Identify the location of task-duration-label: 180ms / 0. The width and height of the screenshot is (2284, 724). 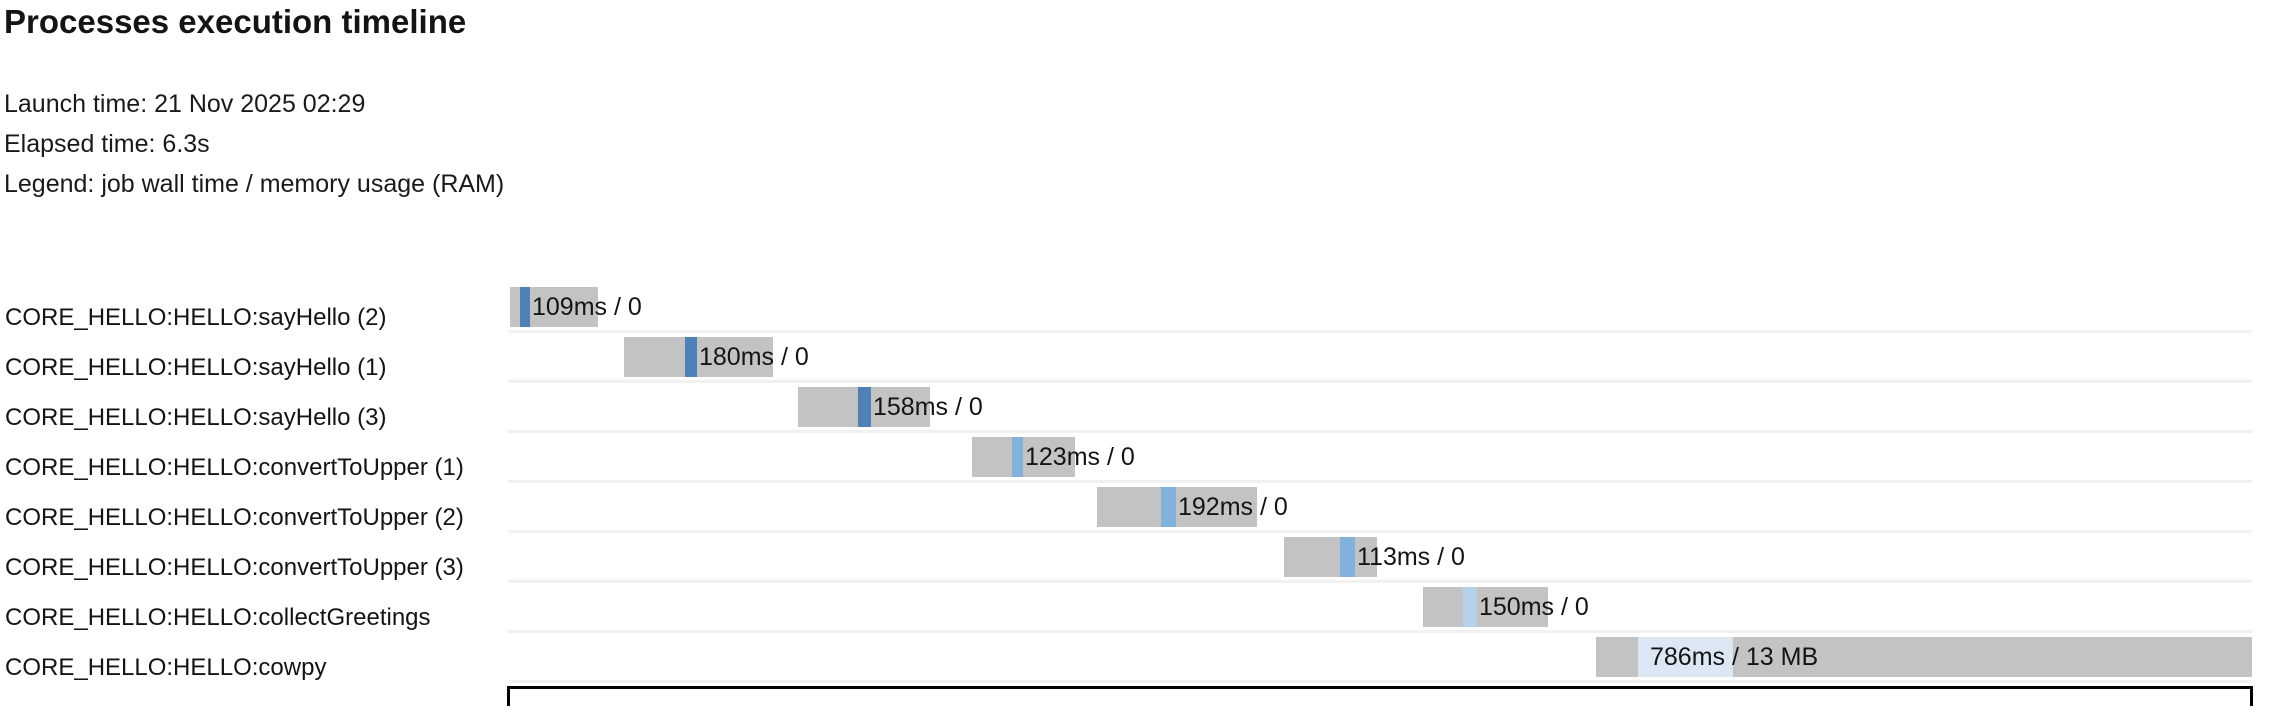
(754, 357).